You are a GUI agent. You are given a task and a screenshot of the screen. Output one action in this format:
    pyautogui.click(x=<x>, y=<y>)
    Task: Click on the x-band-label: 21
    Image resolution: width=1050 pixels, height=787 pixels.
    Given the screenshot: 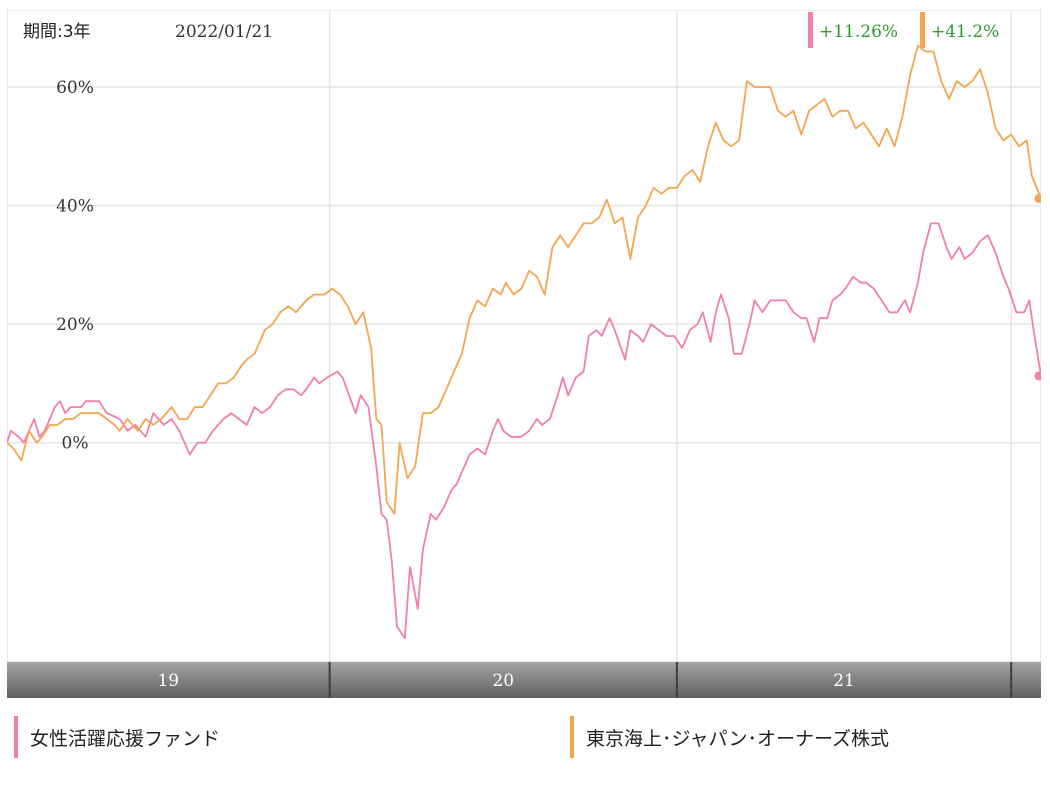 What is the action you would take?
    pyautogui.click(x=844, y=681)
    